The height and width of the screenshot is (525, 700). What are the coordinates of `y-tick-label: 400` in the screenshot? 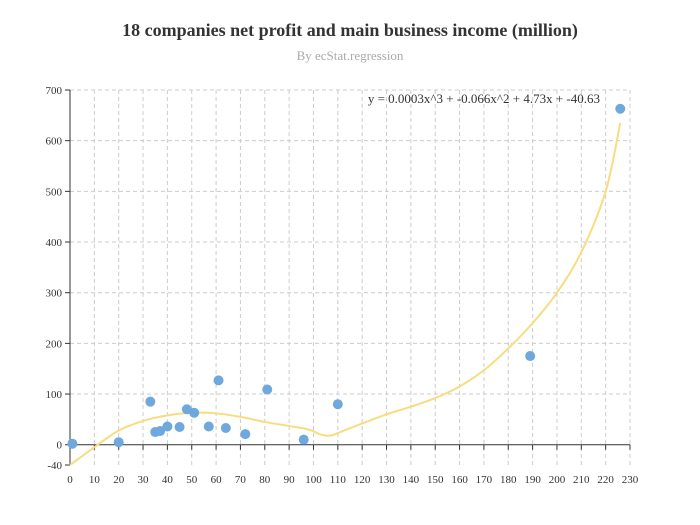 It's located at (54, 243).